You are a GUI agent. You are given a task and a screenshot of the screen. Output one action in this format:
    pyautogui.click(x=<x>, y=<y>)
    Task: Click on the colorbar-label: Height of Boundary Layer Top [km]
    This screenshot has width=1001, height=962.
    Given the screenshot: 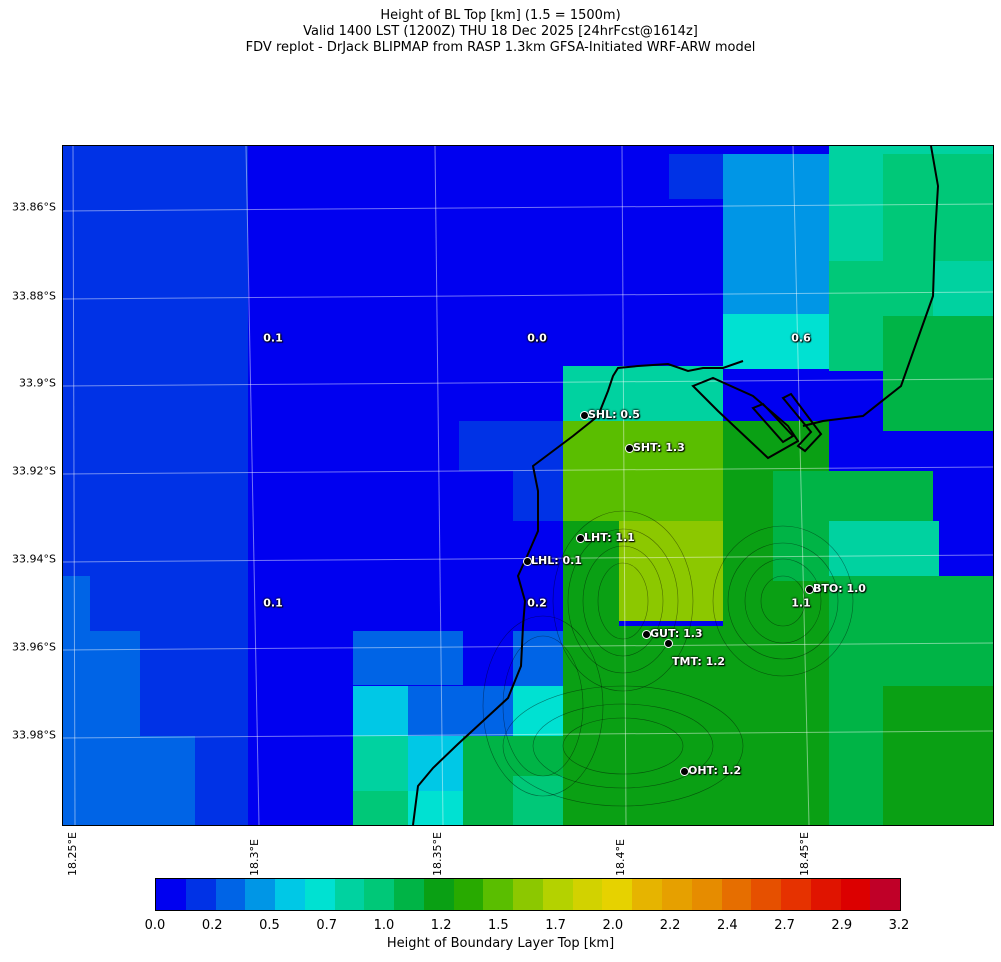 What is the action you would take?
    pyautogui.click(x=500, y=943)
    